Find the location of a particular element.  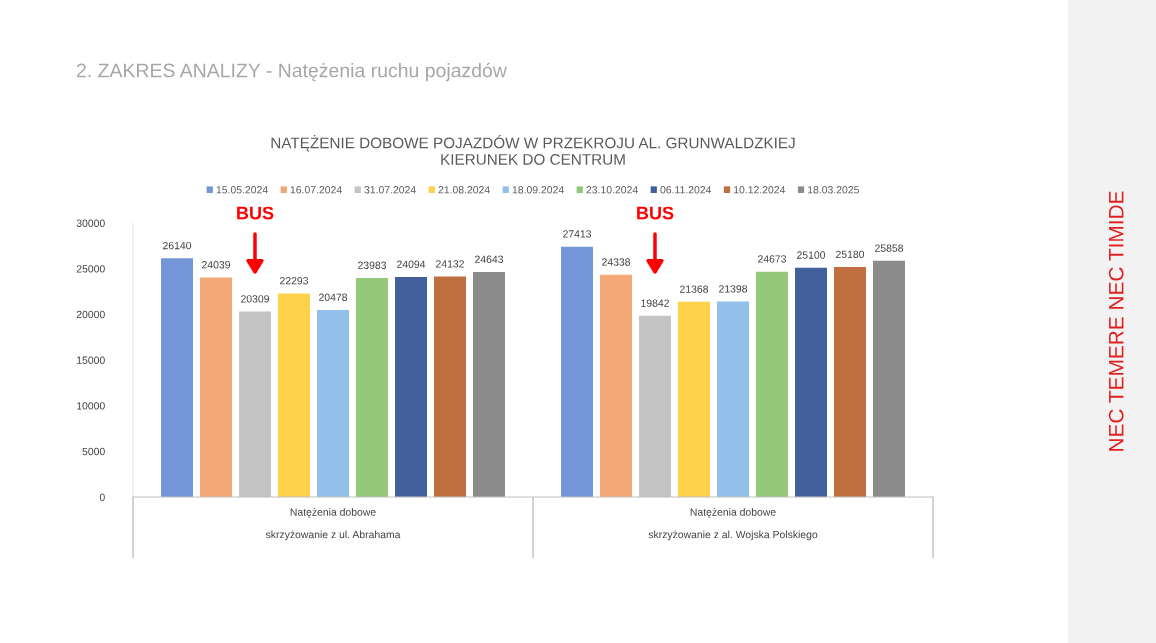

y-tick-label: 5000 is located at coordinates (93, 451).